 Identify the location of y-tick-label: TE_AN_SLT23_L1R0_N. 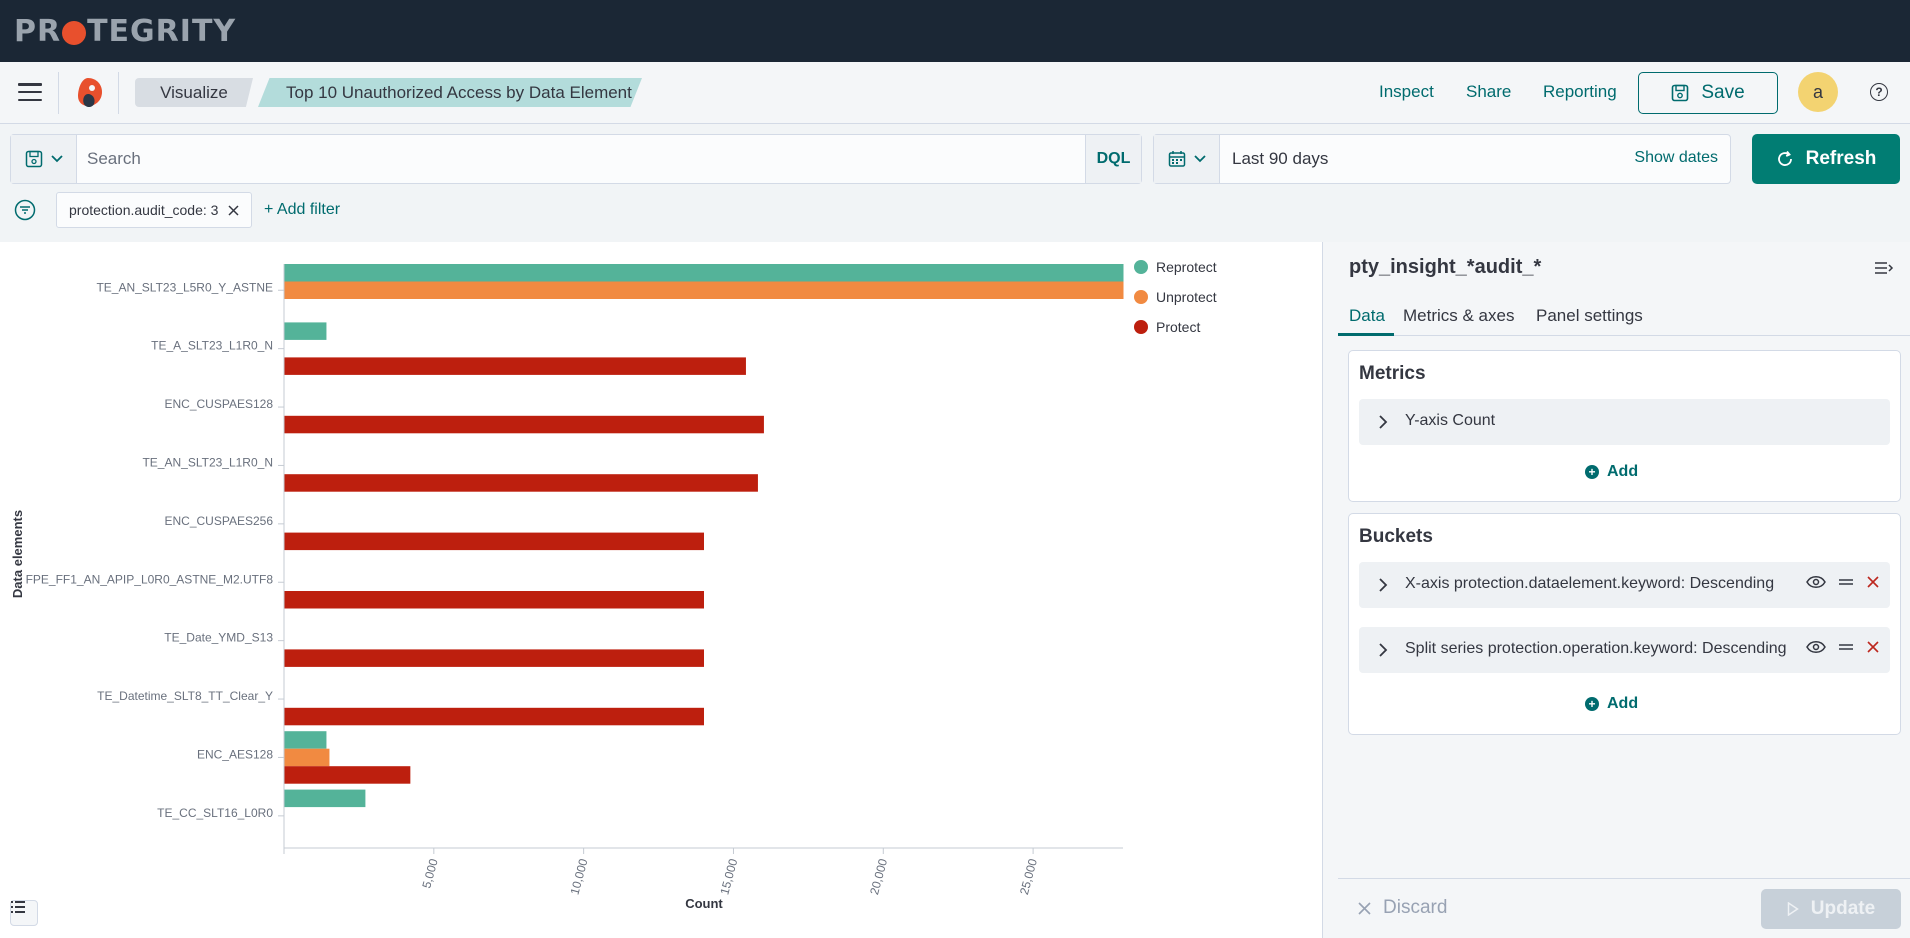
(207, 462).